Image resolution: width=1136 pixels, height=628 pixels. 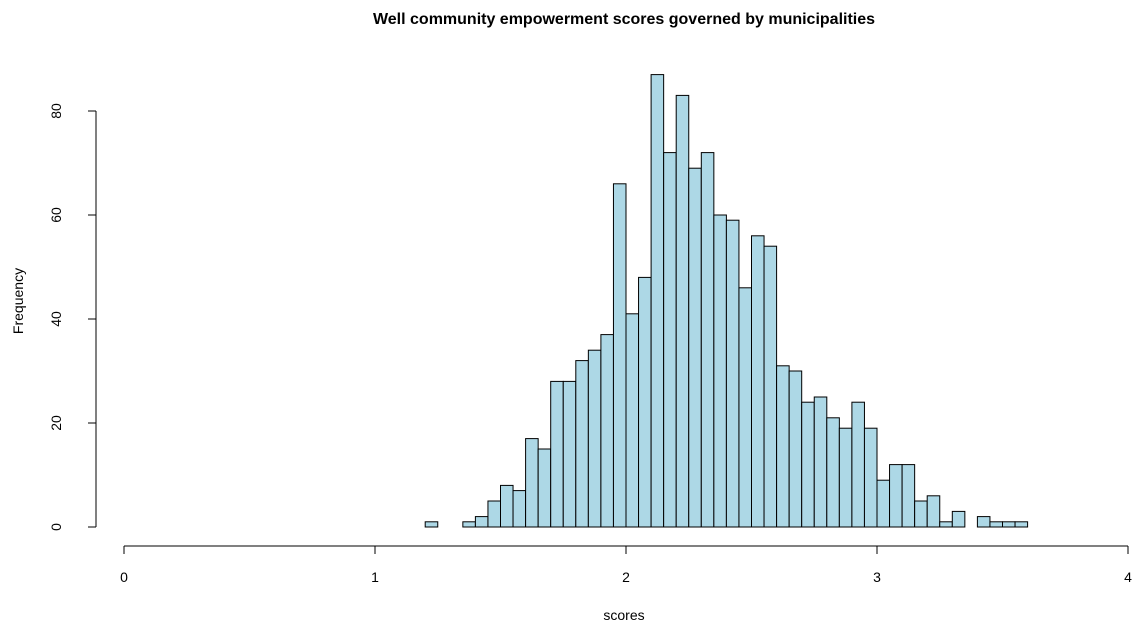 What do you see at coordinates (623, 615) in the screenshot?
I see `x-axis-label: scores` at bounding box center [623, 615].